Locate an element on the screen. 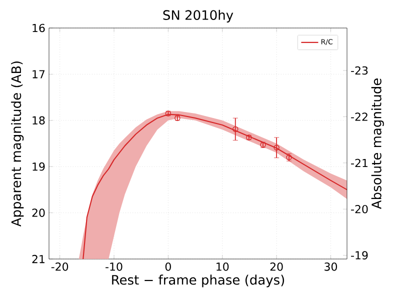 Image resolution: width=407 pixels, height=305 pixels. x-tick-label: 0 is located at coordinates (168, 266).